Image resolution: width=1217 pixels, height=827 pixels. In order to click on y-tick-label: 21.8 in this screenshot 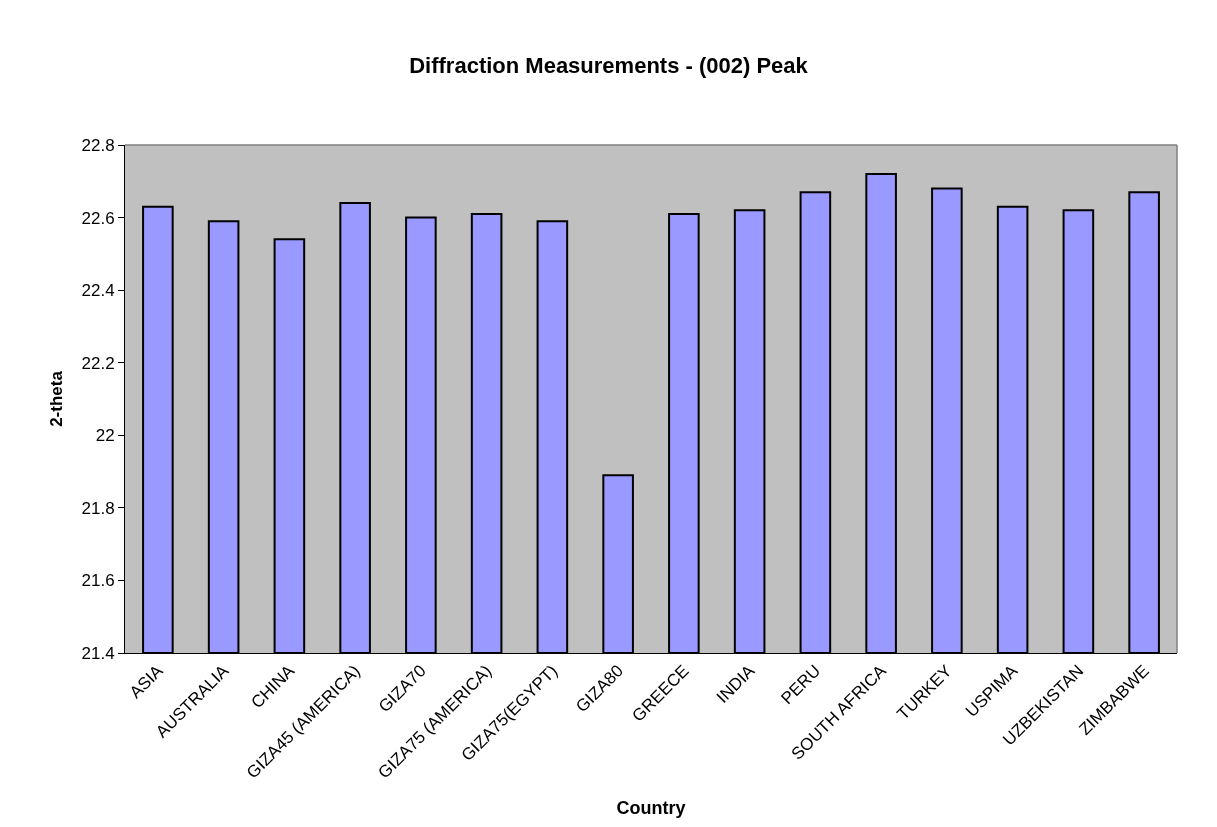, I will do `click(98, 508)`.